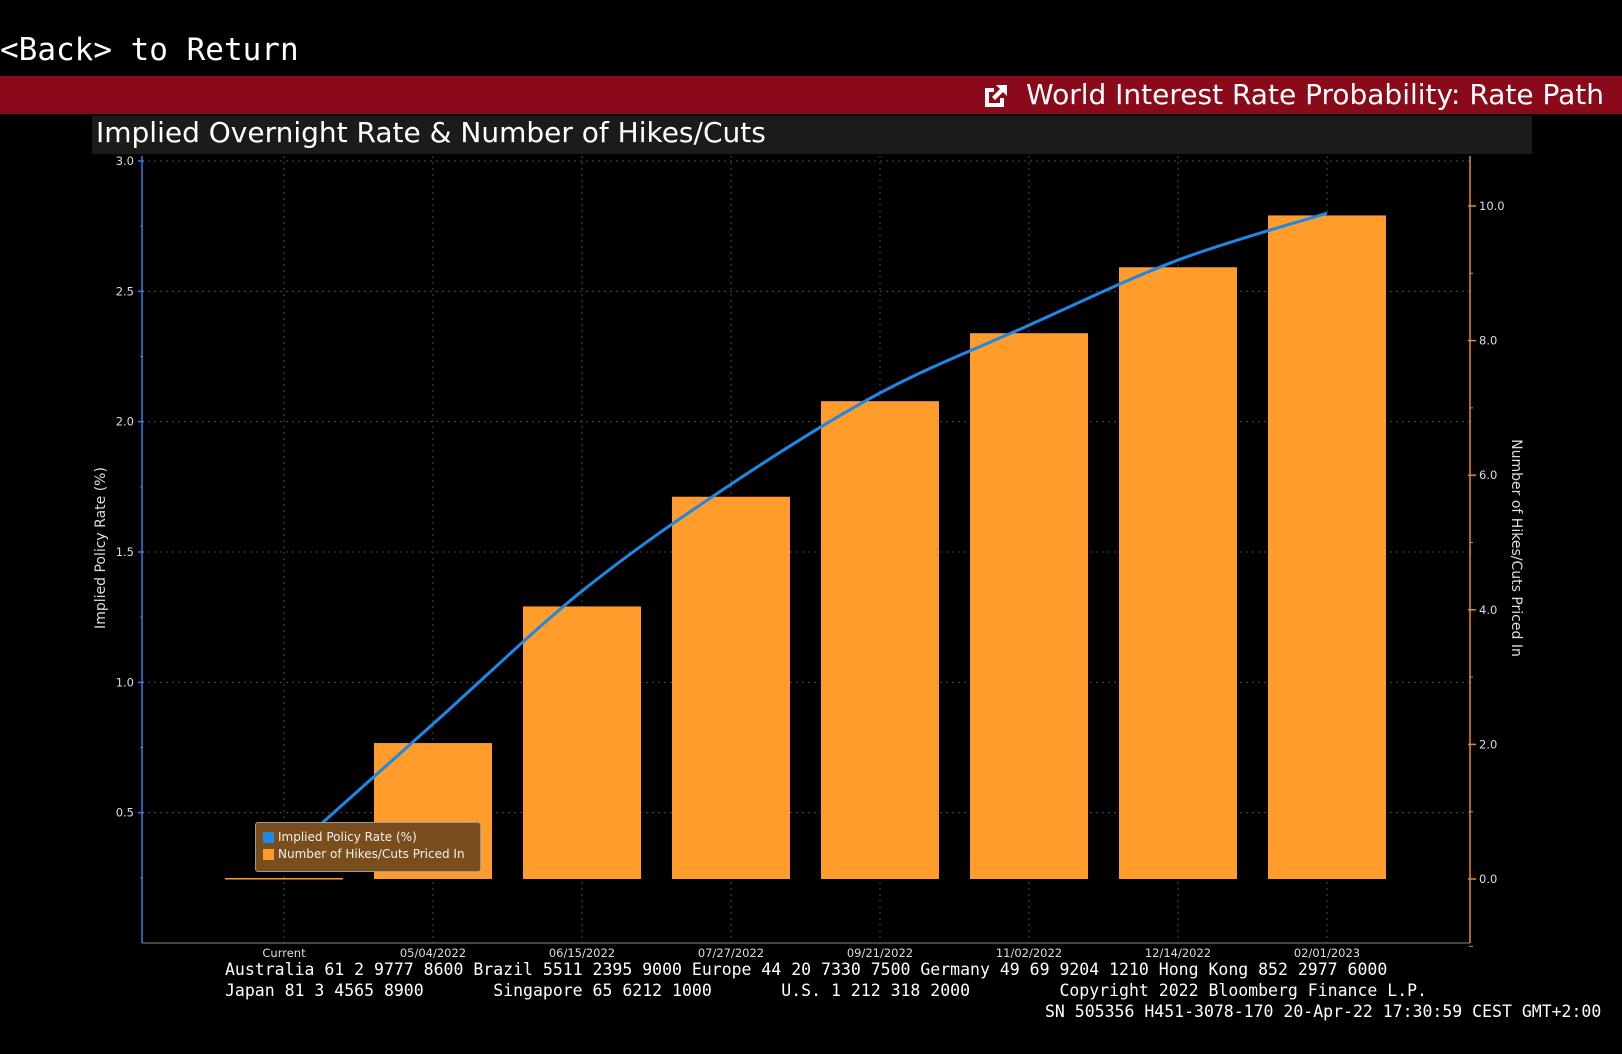 The height and width of the screenshot is (1054, 1622). Describe the element at coordinates (284, 953) in the screenshot. I see `x-tick-label: Current` at that location.